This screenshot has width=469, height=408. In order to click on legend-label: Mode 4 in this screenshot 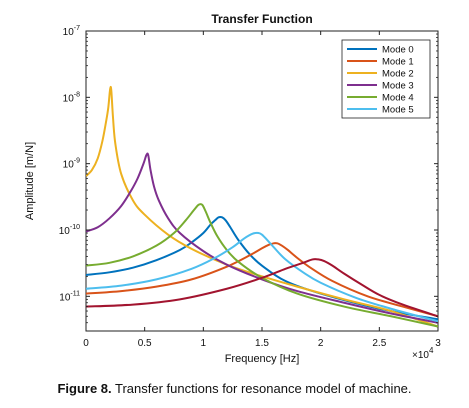, I will do `click(398, 98)`.